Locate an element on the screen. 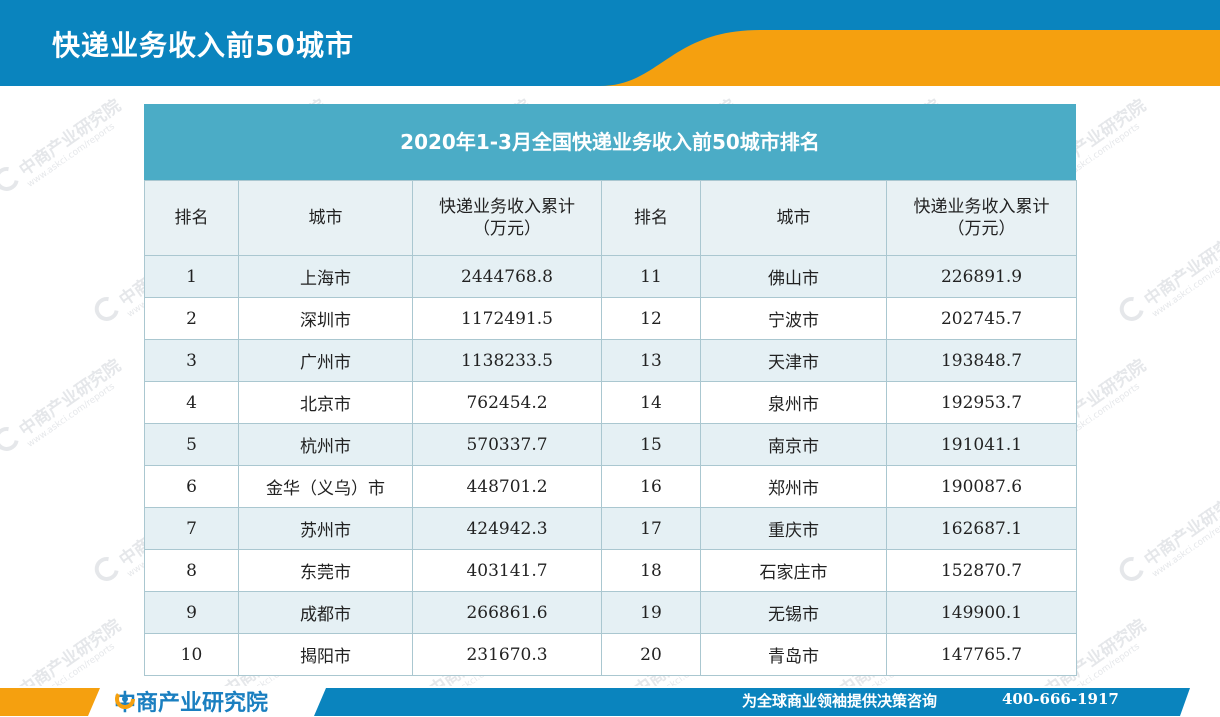 The width and height of the screenshot is (1220, 717). table-caption: 2020年1-3月全国快递业务收入前50城市排名 is located at coordinates (610, 142).